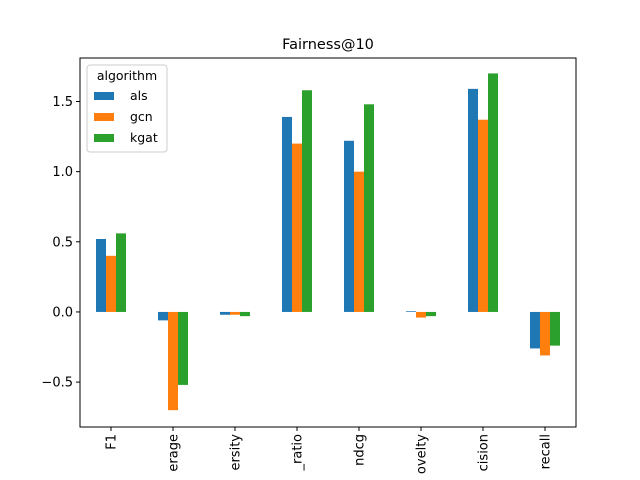 The height and width of the screenshot is (480, 640). Describe the element at coordinates (369, 208) in the screenshot. I see `bar-kgat-ndcg` at that location.